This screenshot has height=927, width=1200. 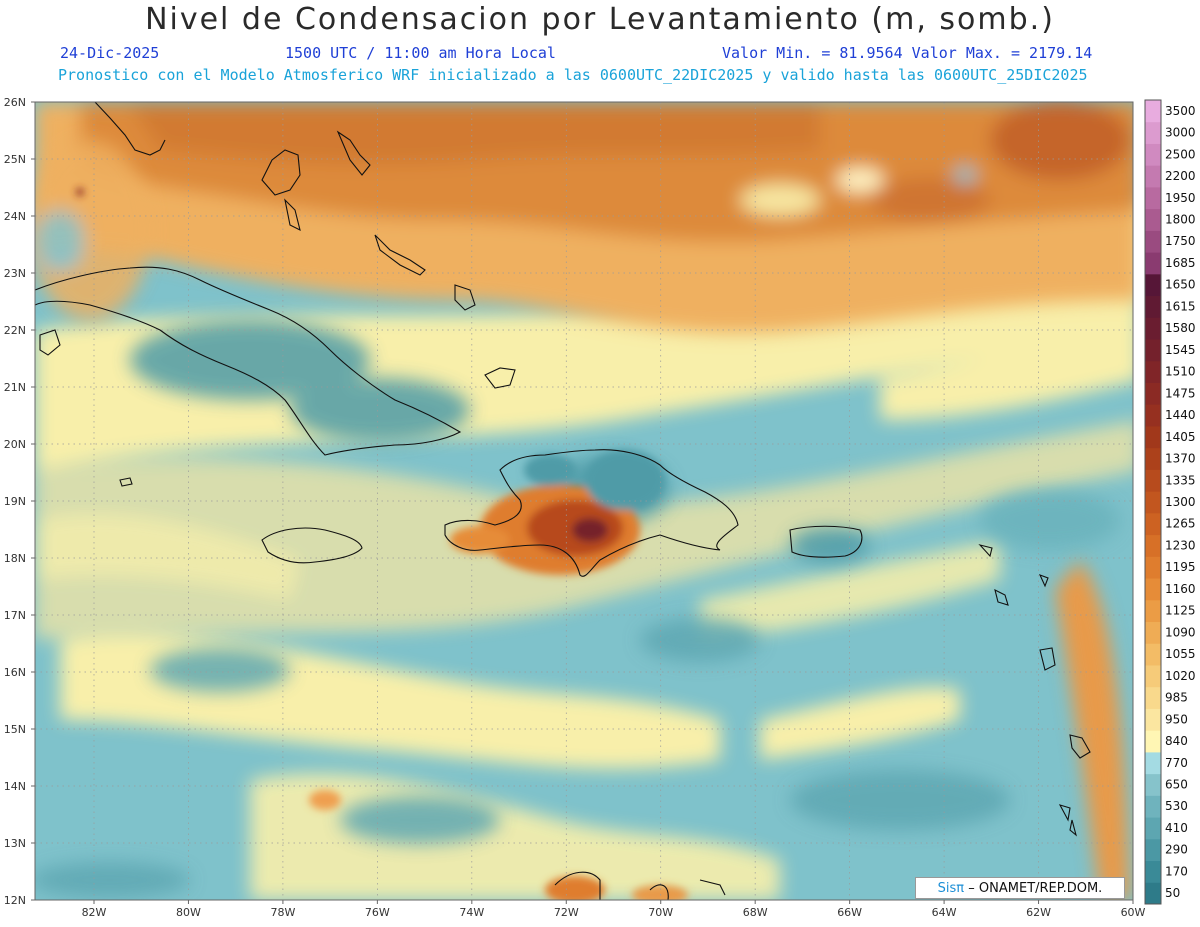 I want to click on longitude-label: 66W, so click(x=849, y=912).